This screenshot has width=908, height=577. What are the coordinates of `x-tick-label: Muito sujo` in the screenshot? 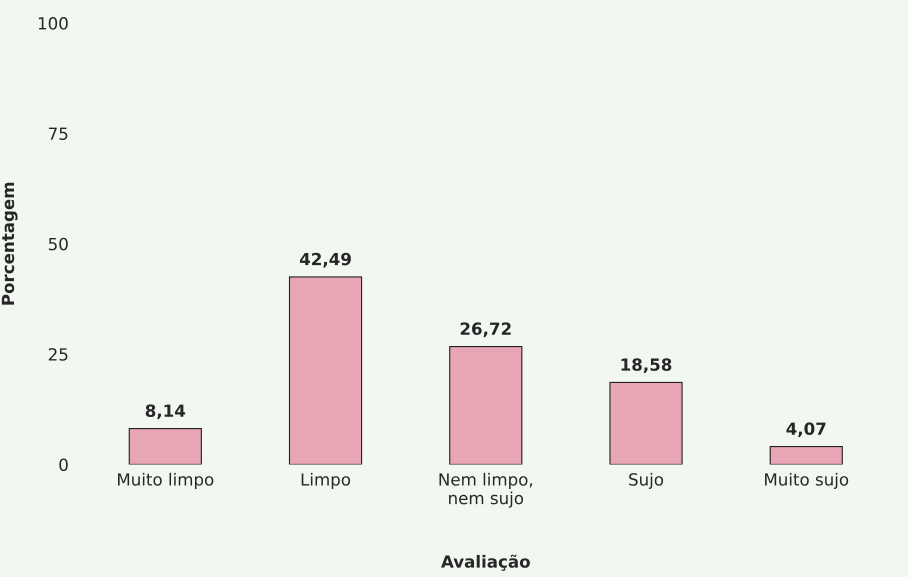 It's located at (806, 480).